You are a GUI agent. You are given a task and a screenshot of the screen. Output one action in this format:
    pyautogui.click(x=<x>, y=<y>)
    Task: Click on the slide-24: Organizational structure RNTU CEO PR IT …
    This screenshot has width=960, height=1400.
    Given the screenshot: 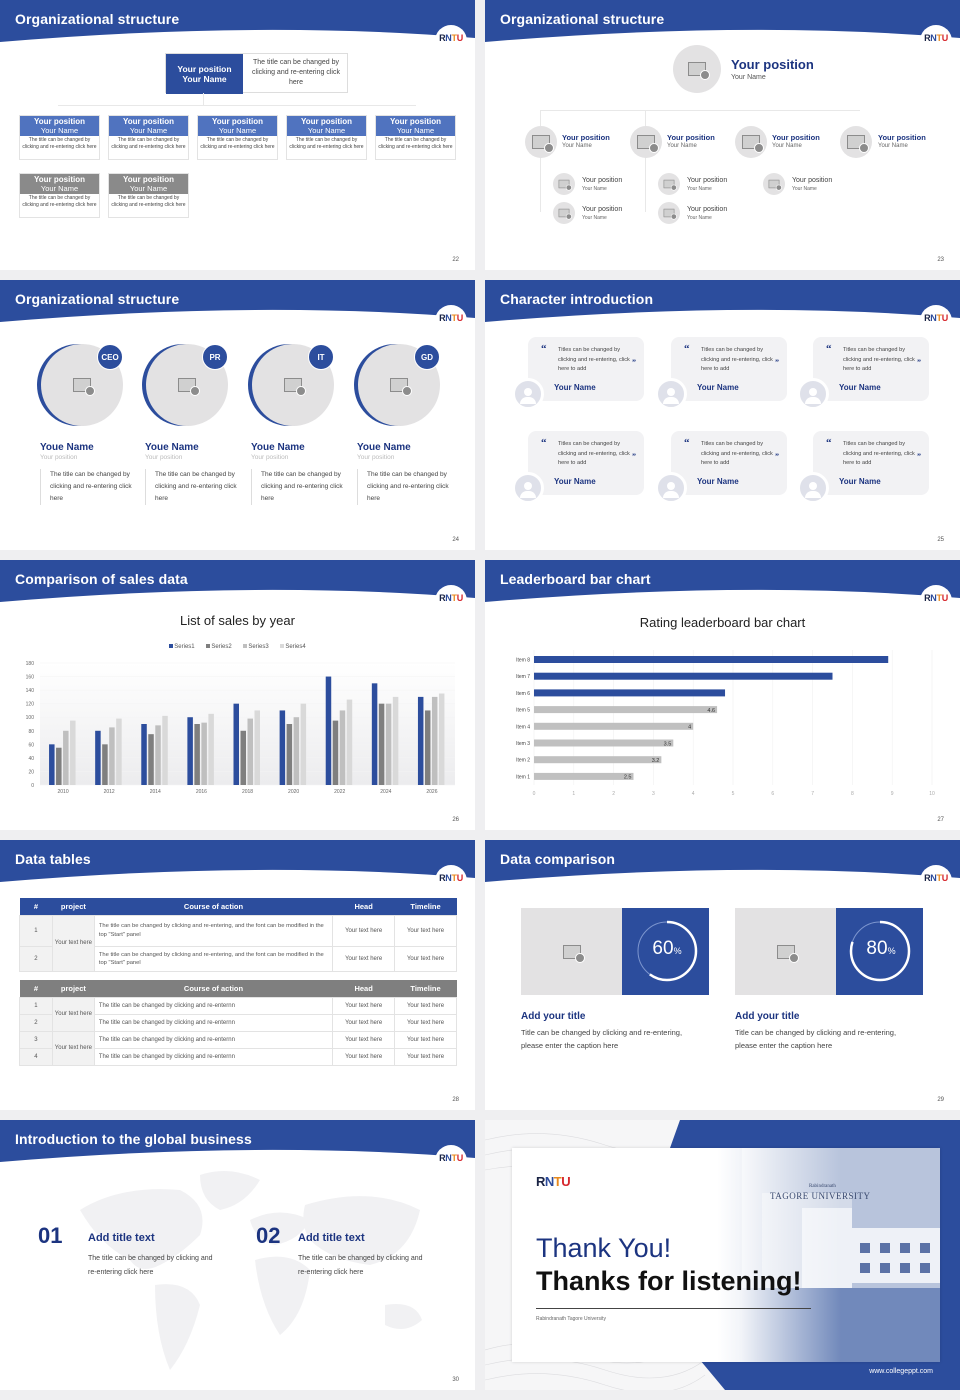 What is the action you would take?
    pyautogui.click(x=237, y=415)
    